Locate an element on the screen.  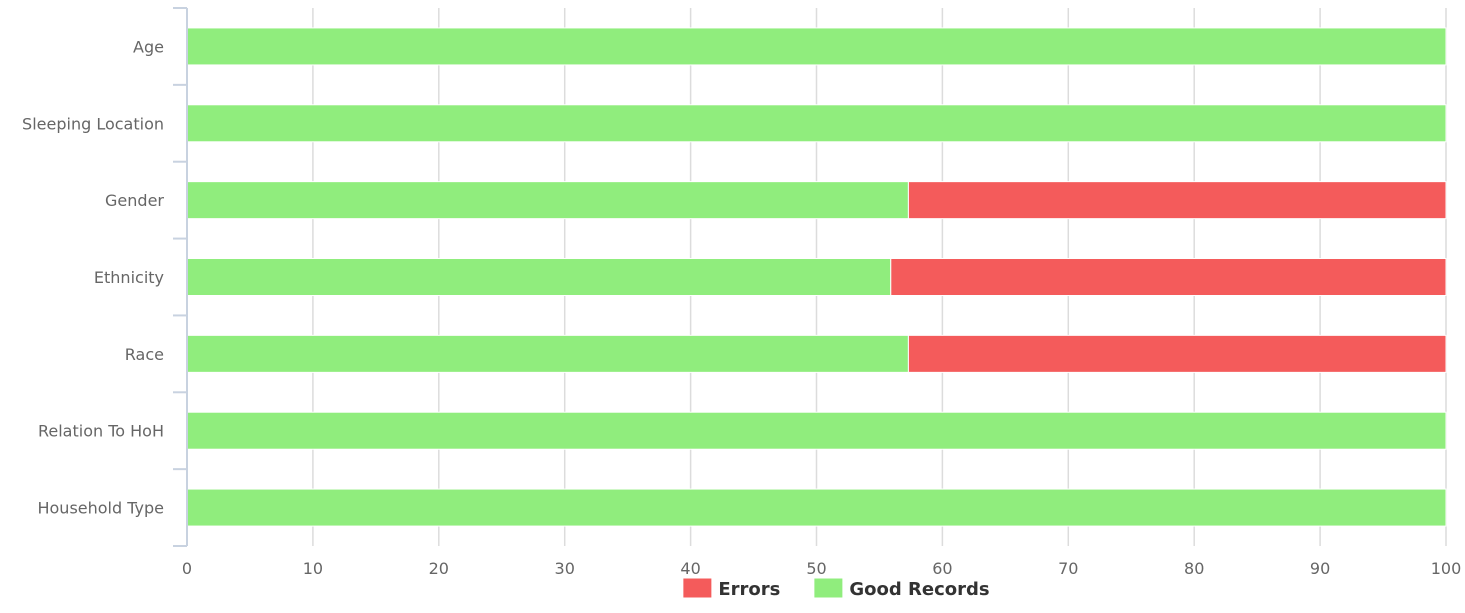
legend-label-good-records: Good Records is located at coordinates (919, 589).